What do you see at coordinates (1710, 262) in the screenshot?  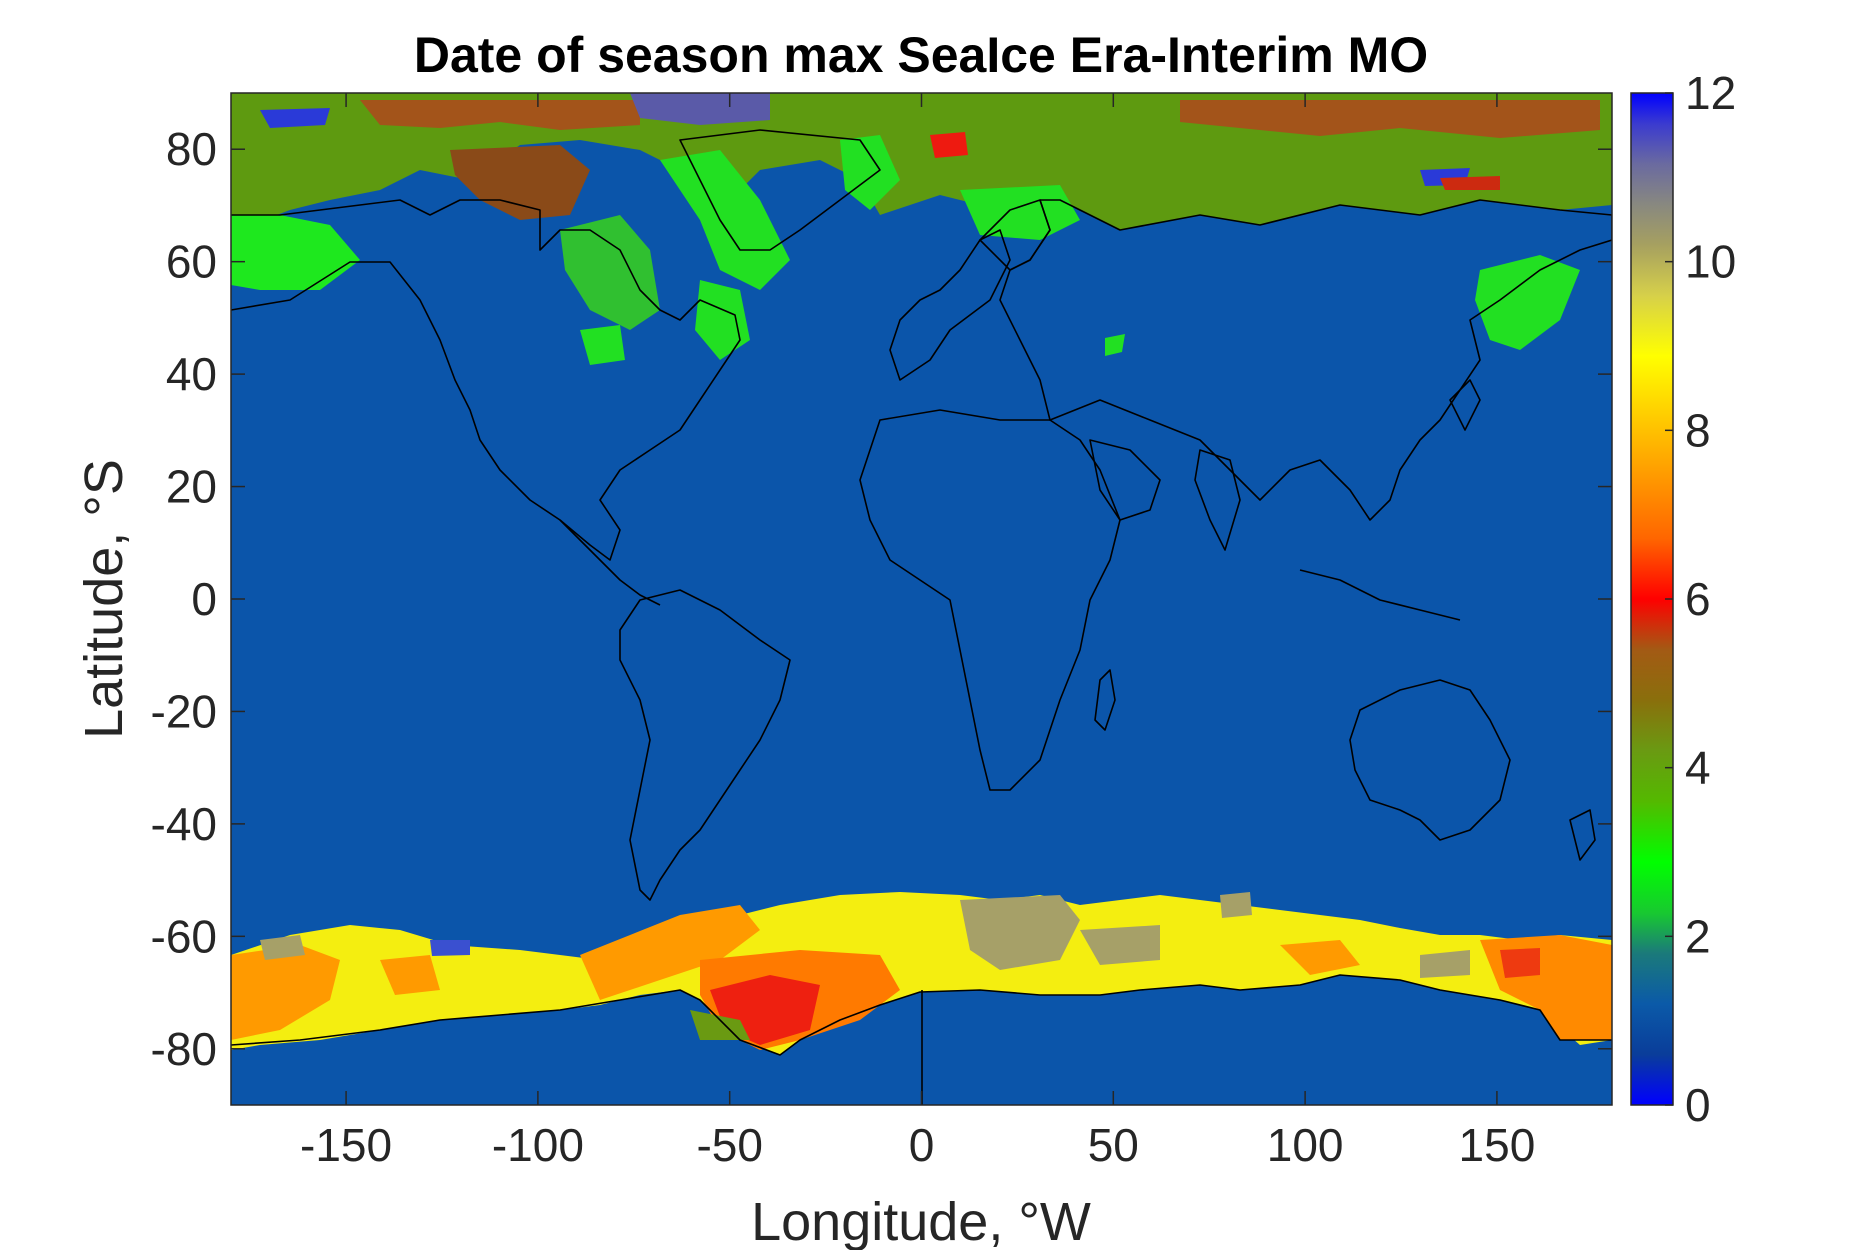 I see `colorbar-tick-label: 10` at bounding box center [1710, 262].